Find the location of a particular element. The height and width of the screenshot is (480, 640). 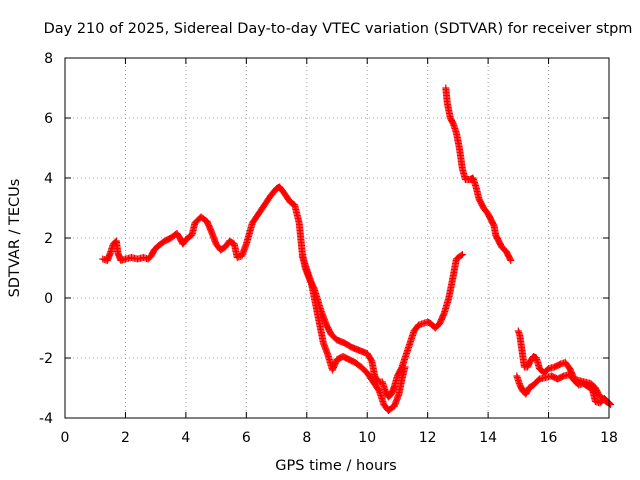

x-tick-label: 4 is located at coordinates (185, 438).